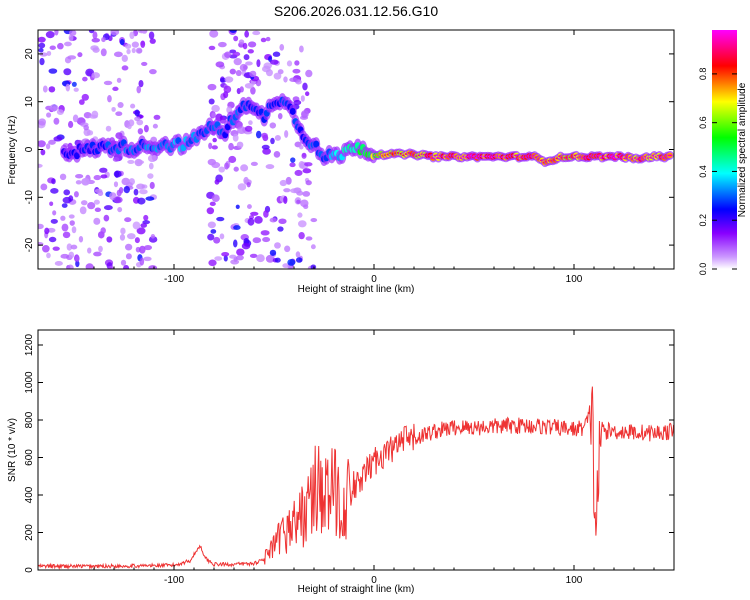 This screenshot has width=750, height=600. Describe the element at coordinates (703, 171) in the screenshot. I see `colorbar-tick-label: 0.4` at that location.